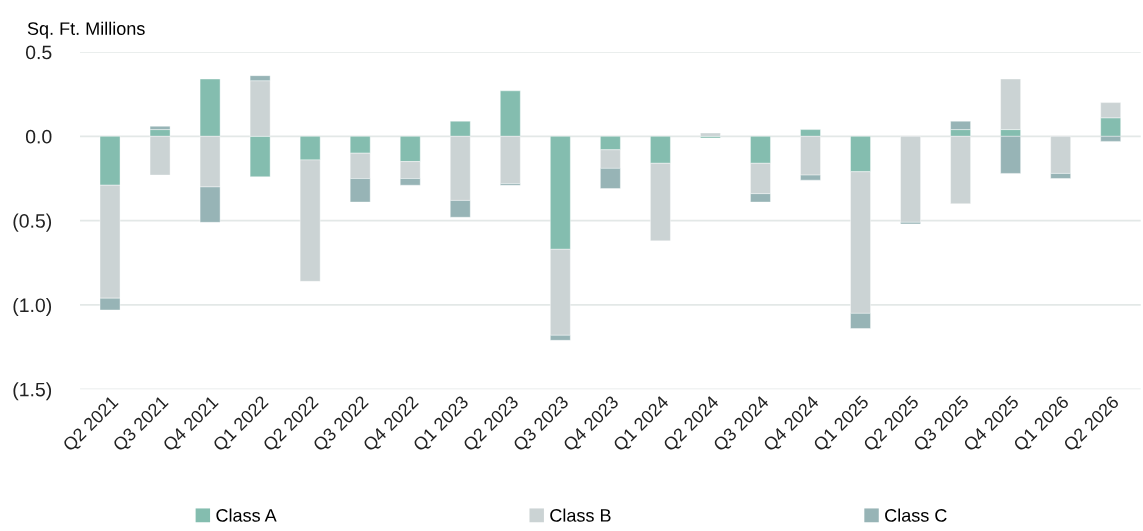 This screenshot has height=531, width=1143. I want to click on legend-label: Class C, so click(916, 515).